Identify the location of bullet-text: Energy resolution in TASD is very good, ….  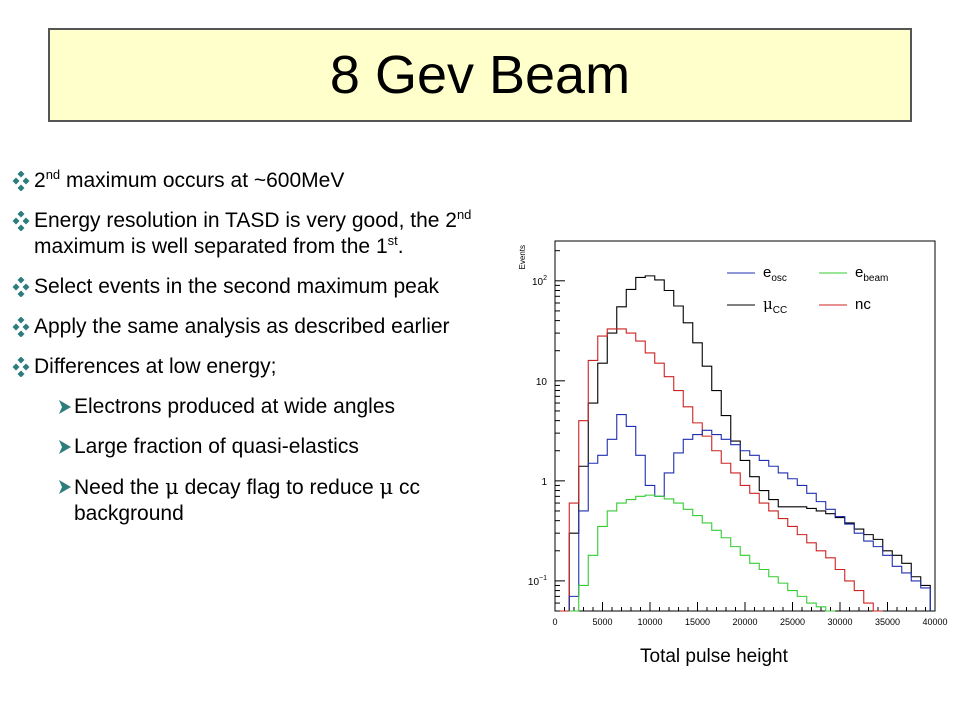
(245, 220).